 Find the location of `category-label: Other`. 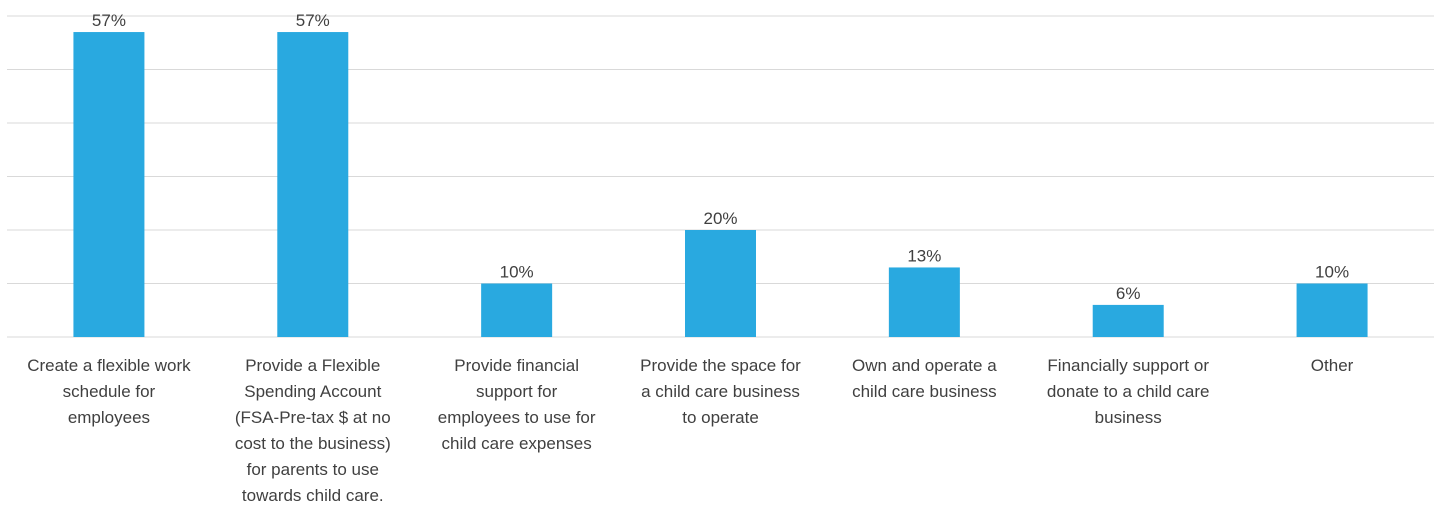

category-label: Other is located at coordinates (1332, 365).